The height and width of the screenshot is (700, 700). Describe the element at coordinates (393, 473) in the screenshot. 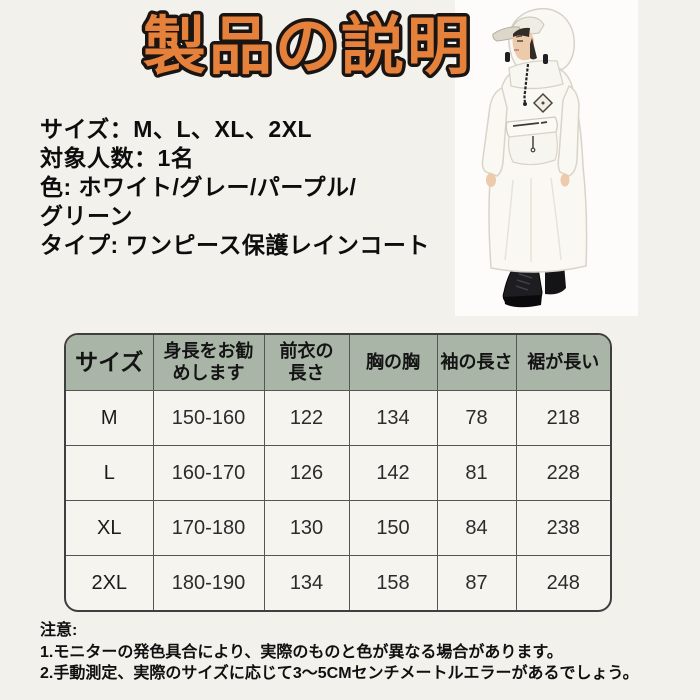

I see `cell-chest: 142` at that location.